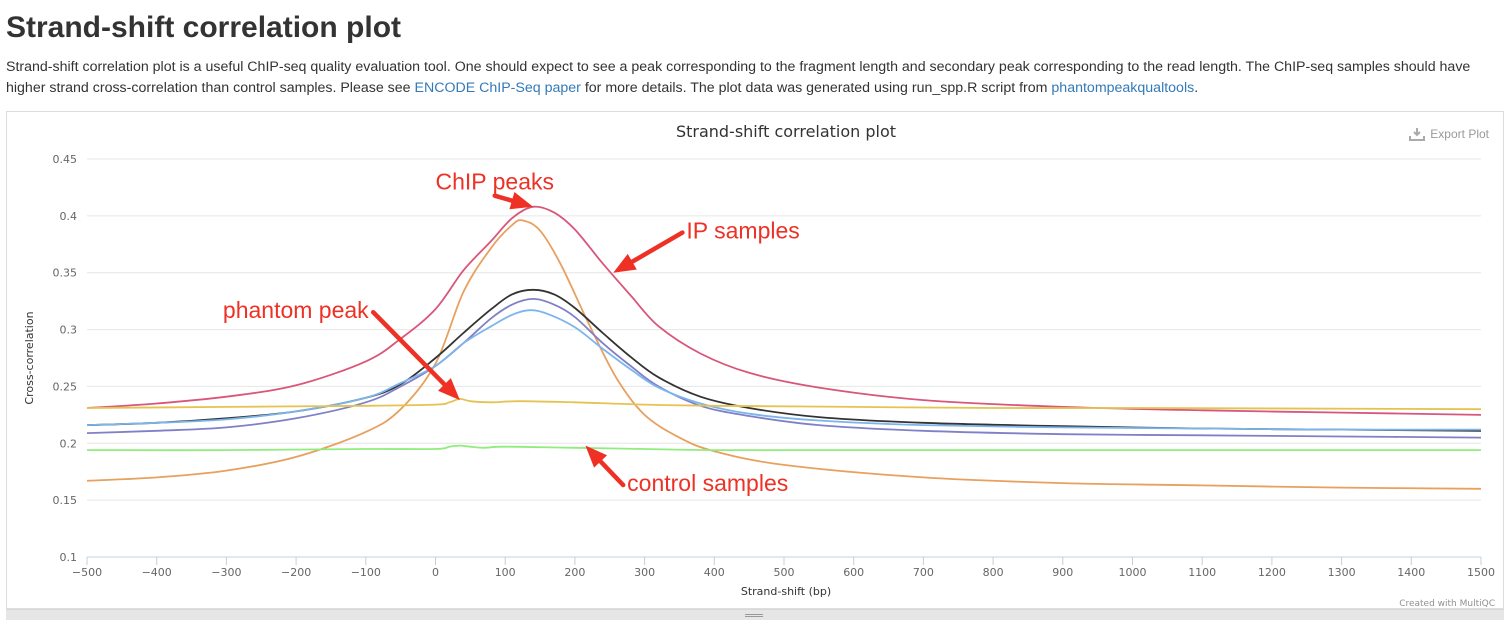 The height and width of the screenshot is (620, 1512). I want to click on y-axis: 0.1 0.15 0.2 0.25 0.3 0.35 0.4 0.45, so click(65, 358).